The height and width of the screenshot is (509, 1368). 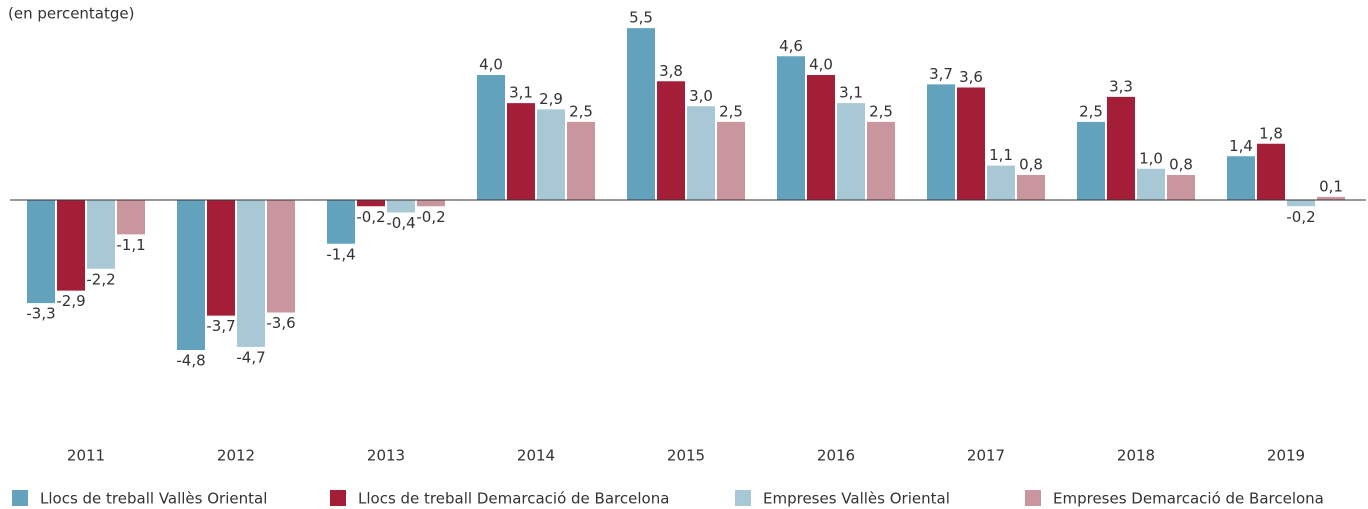 I want to click on value-label: -2,9, so click(x=70, y=301).